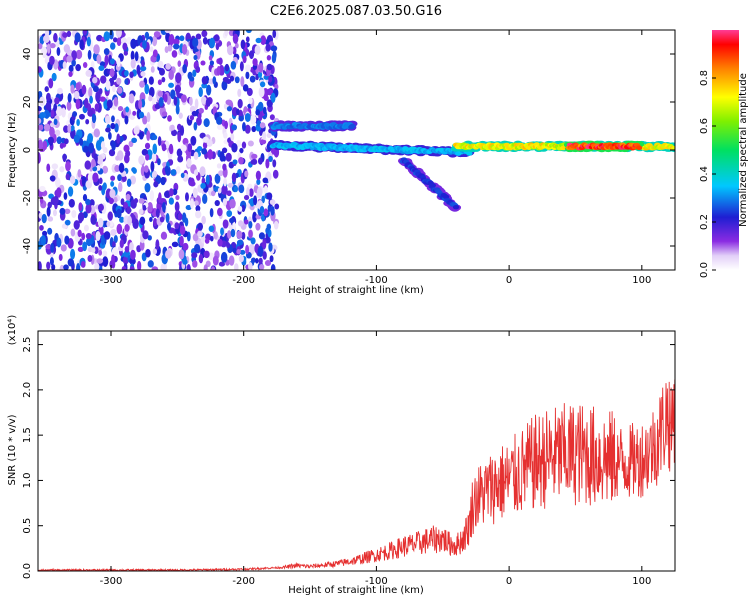  I want to click on snr-x-tick-label: -100, so click(376, 581).